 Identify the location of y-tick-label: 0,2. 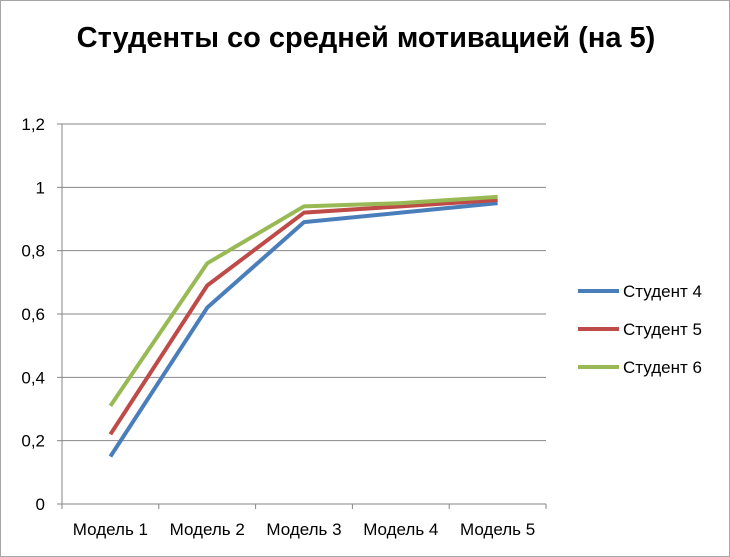
(33, 441).